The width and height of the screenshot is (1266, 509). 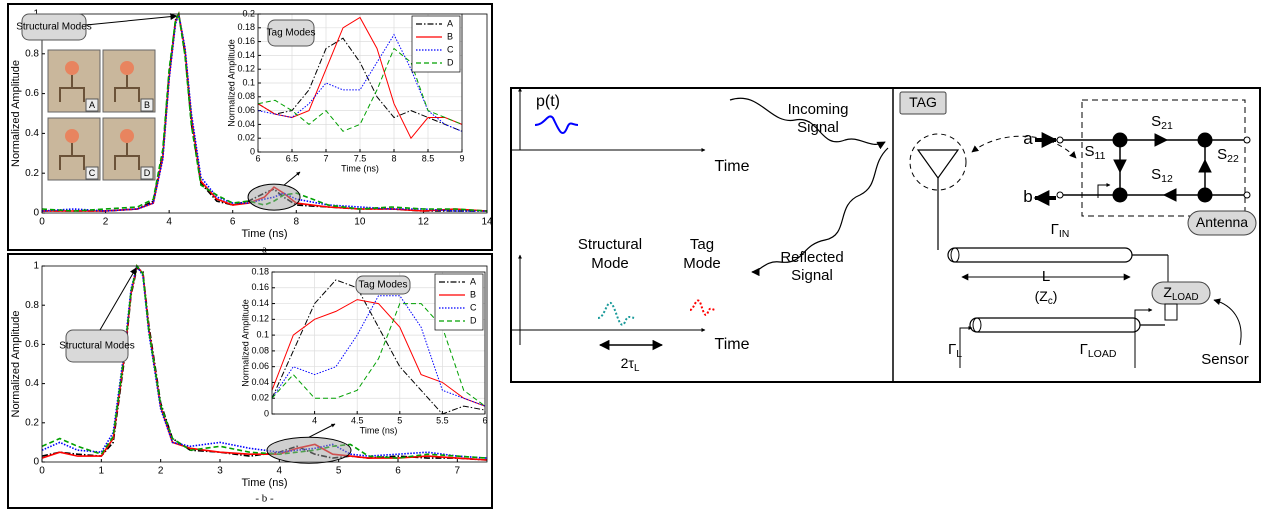 I want to click on diagram-label: p(t), so click(x=548, y=101).